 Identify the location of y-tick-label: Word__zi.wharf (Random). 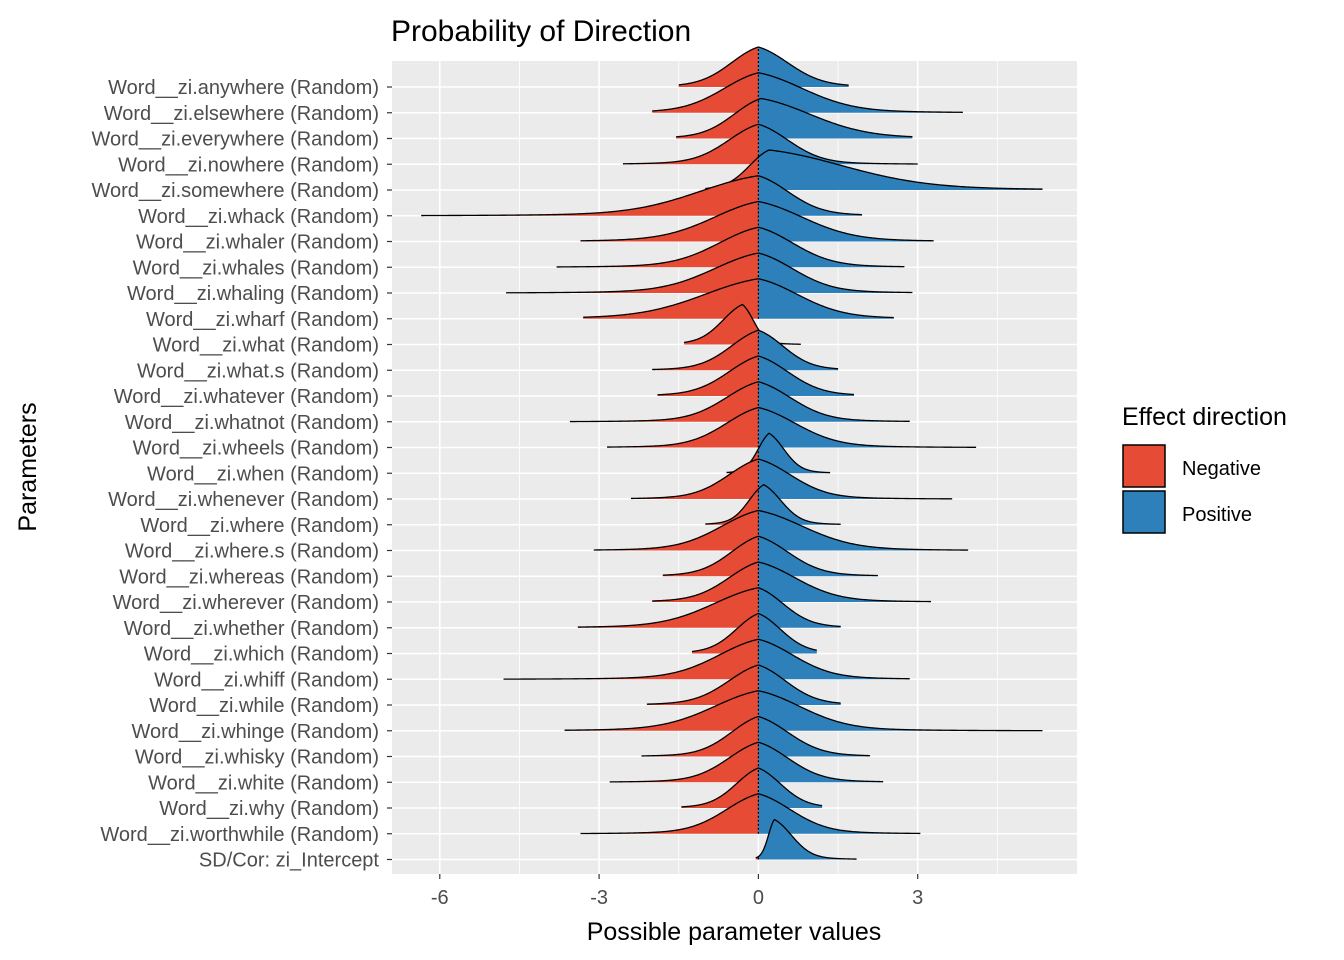
(262, 320).